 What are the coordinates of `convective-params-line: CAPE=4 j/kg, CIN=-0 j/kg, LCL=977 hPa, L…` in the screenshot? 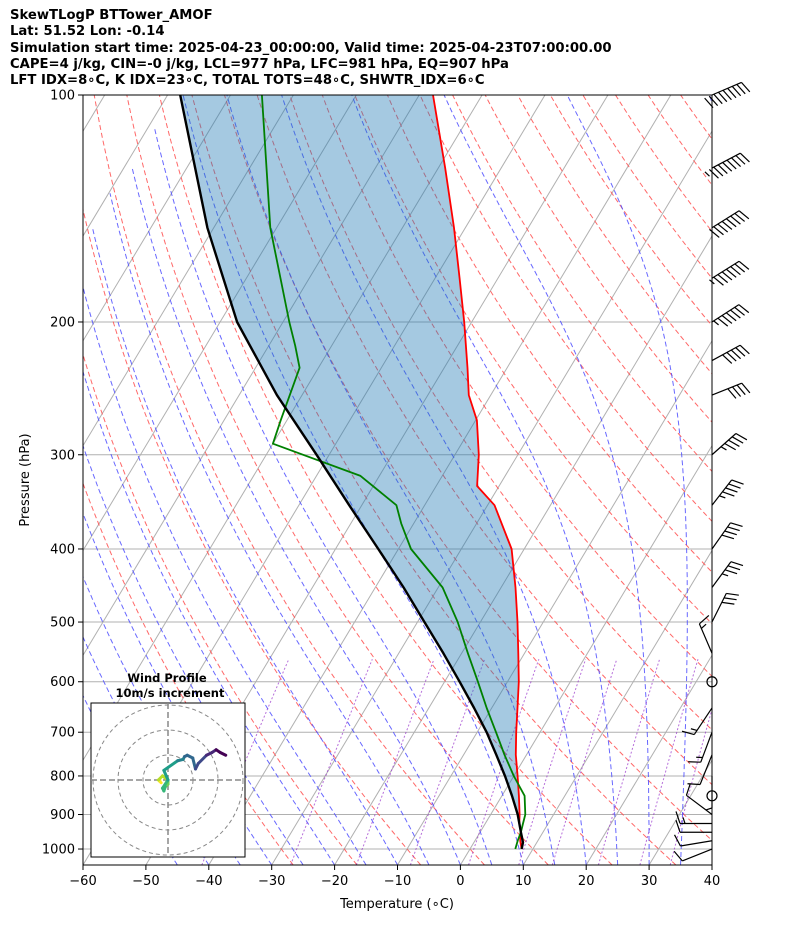 It's located at (259, 64).